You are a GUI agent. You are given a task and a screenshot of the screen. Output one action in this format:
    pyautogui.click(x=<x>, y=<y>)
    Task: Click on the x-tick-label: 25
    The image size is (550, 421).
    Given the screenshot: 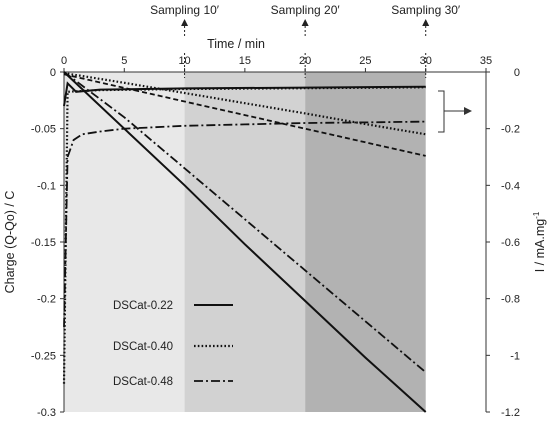 What is the action you would take?
    pyautogui.click(x=365, y=61)
    